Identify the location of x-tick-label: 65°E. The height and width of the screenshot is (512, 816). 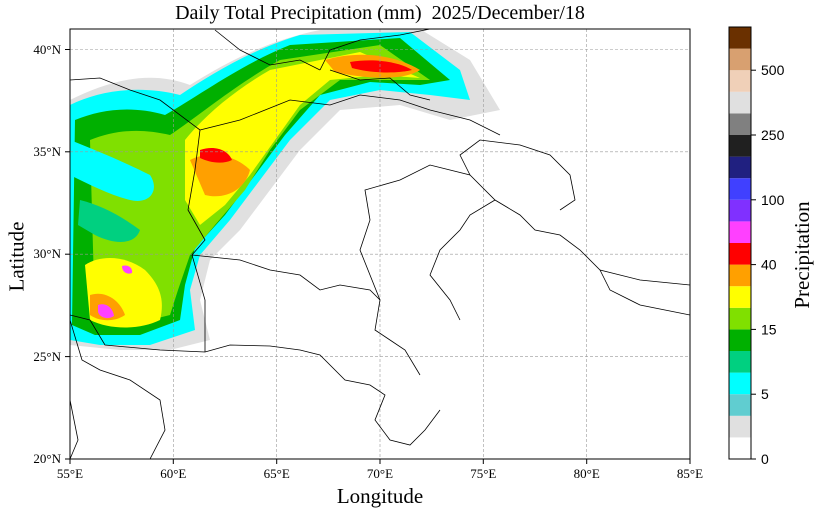
(277, 473).